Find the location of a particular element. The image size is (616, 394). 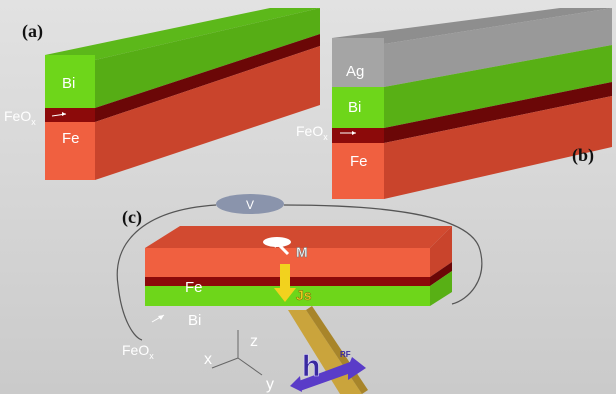

magnetization-arrow is located at coordinates (283, 249).